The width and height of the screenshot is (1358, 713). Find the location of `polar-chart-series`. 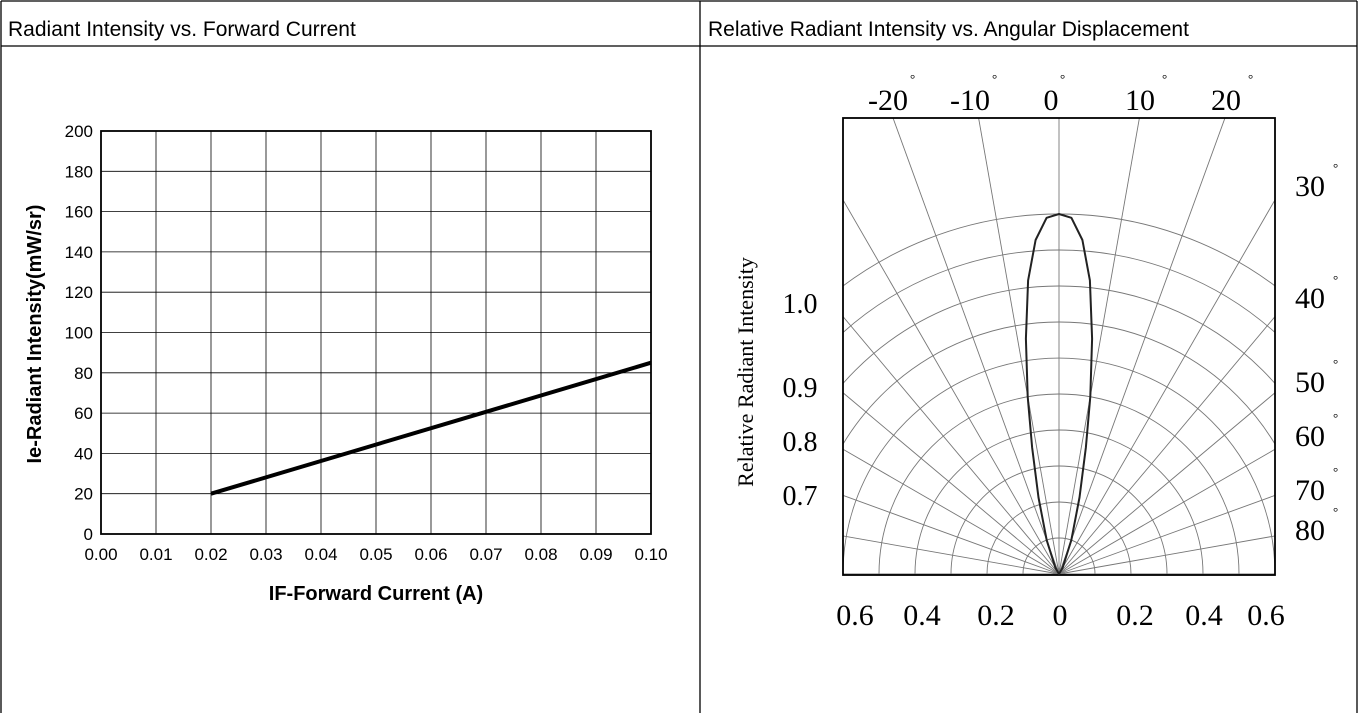

polar-chart-series is located at coordinates (1059, 394).